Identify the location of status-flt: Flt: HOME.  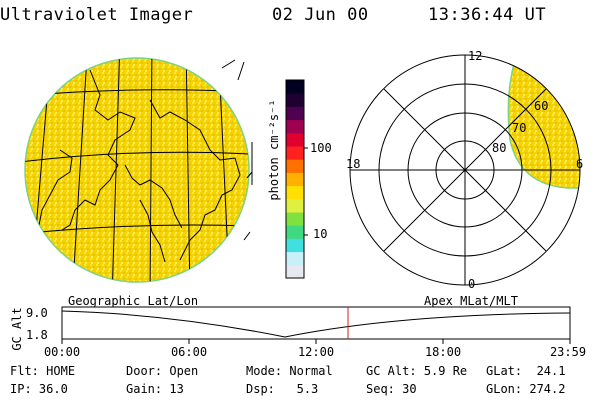
(42, 371).